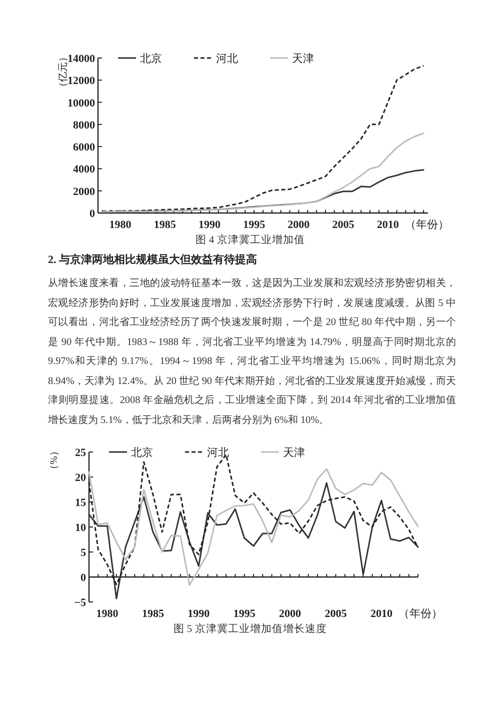 Image resolution: width=500 pixels, height=707 pixels. I want to click on y-tick-label: 15, so click(80, 503).